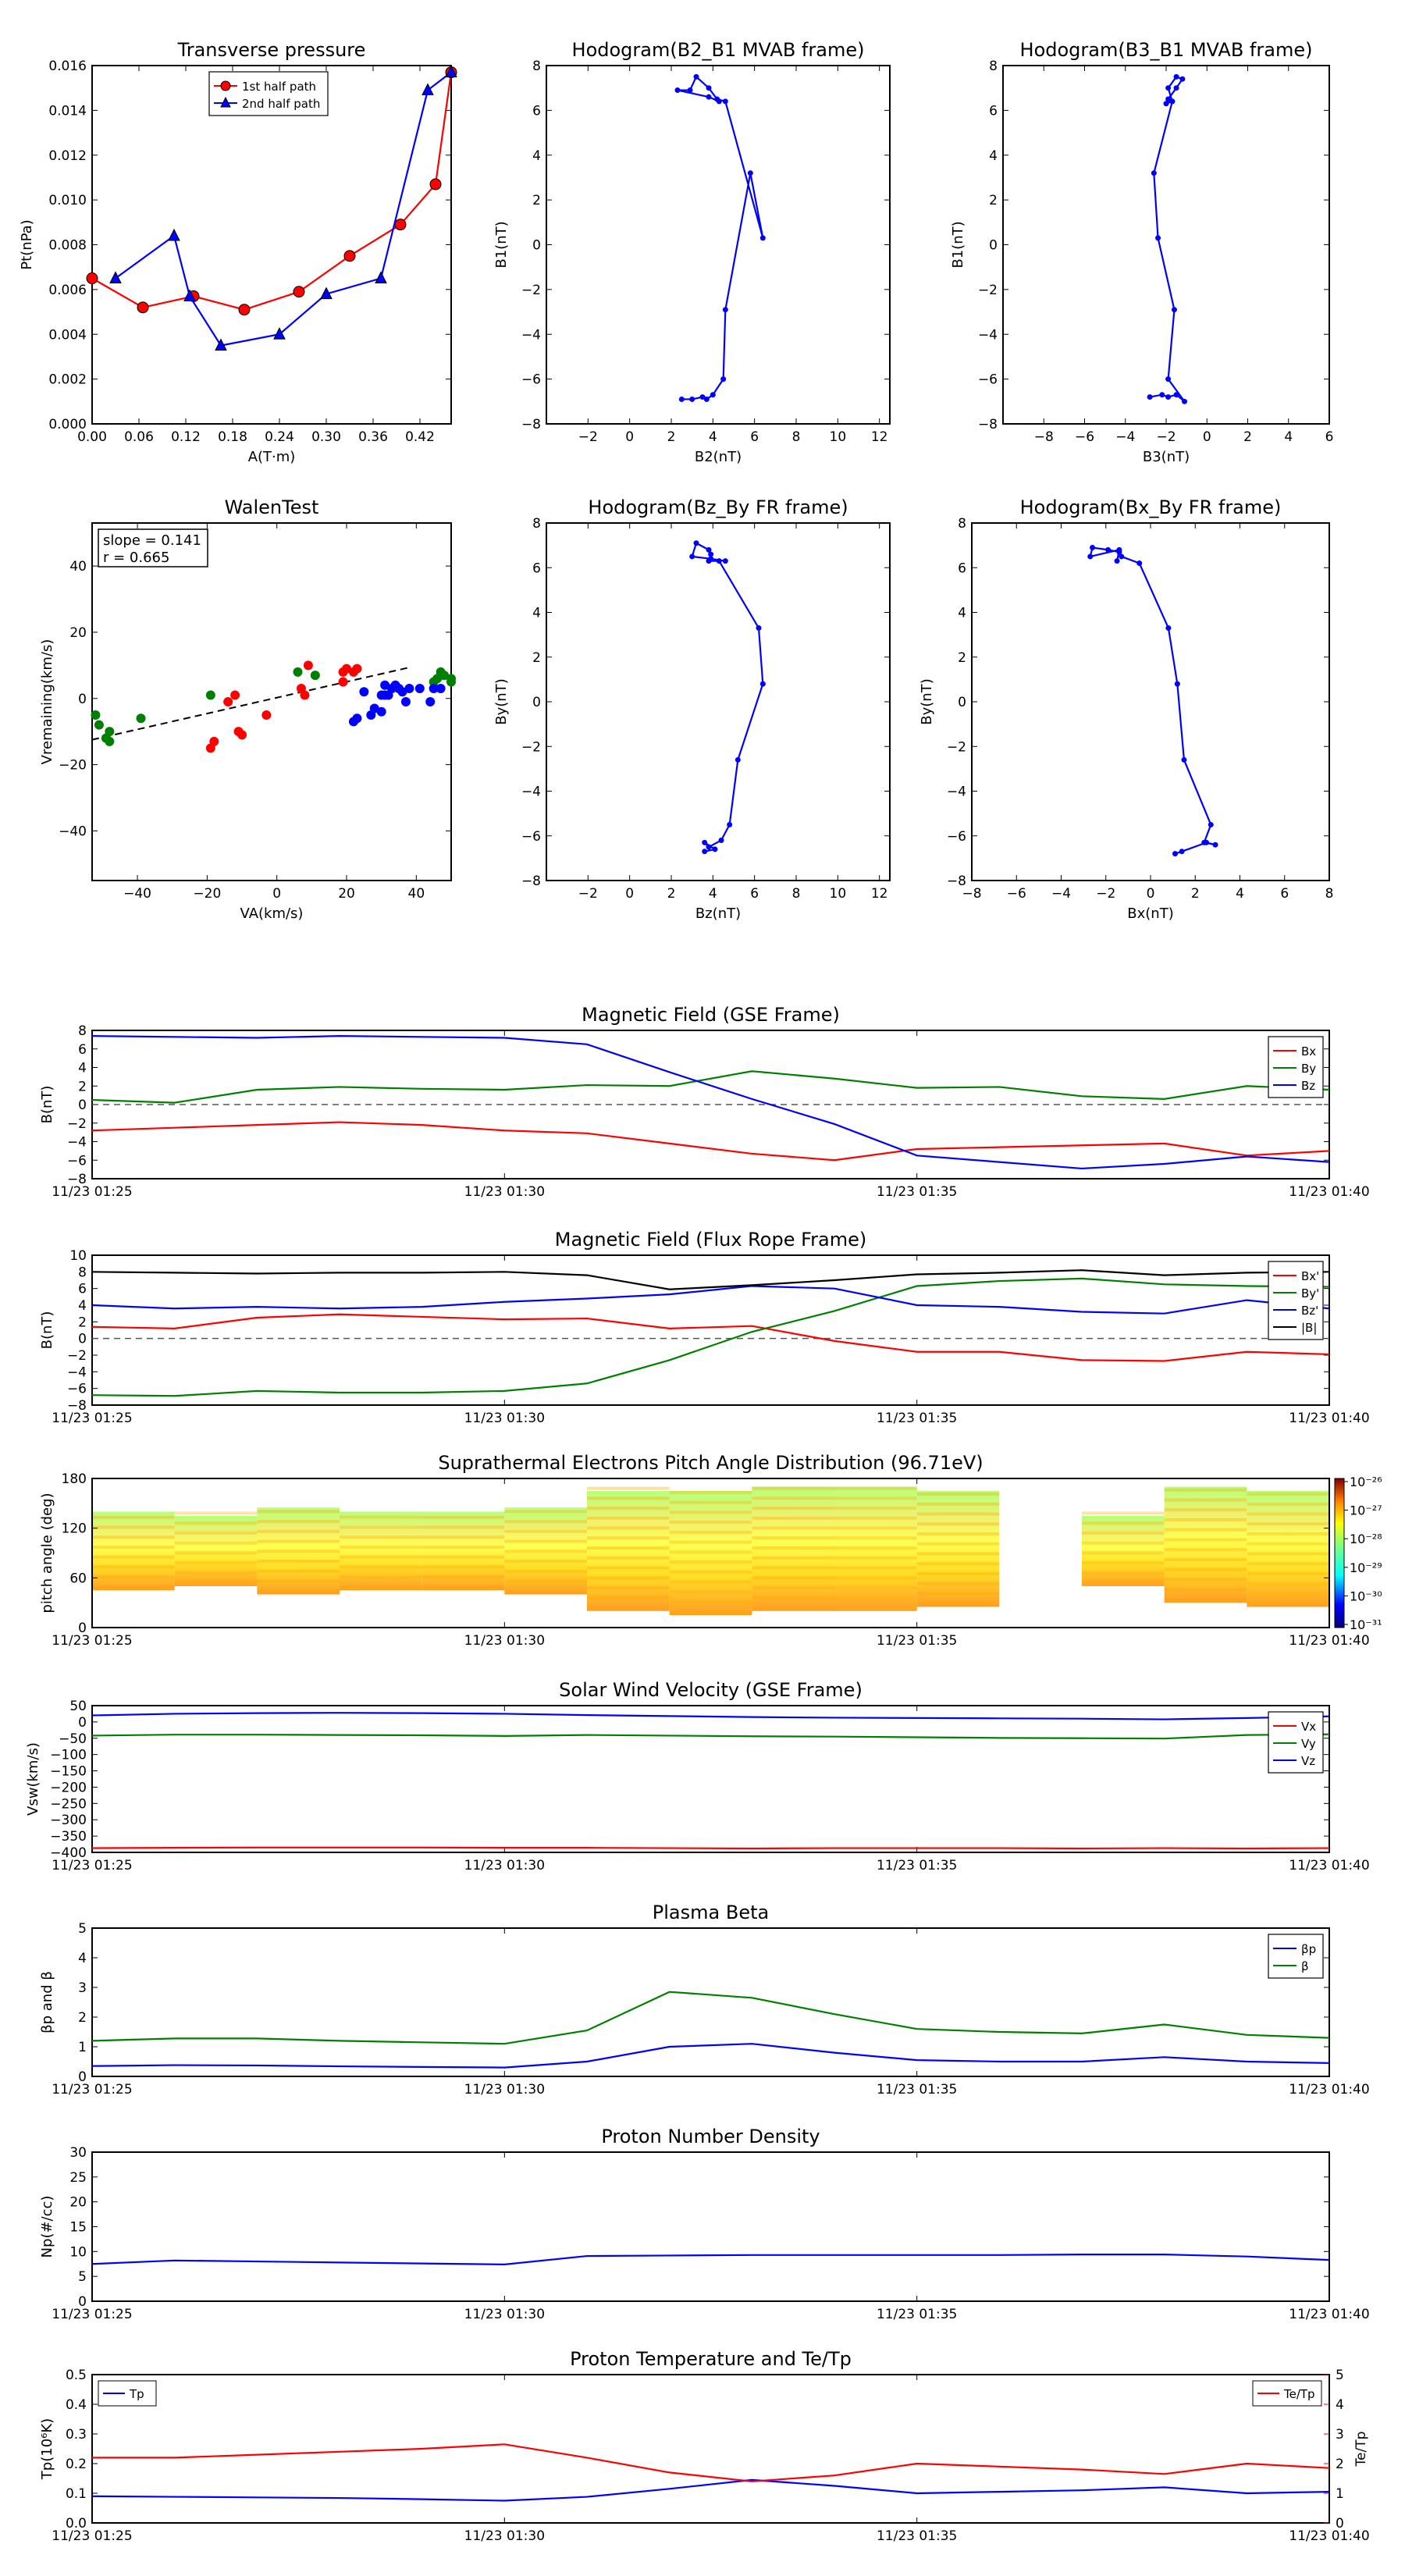 Image resolution: width=1405 pixels, height=2576 pixels. Describe the element at coordinates (711, 1015) in the screenshot. I see `chart-title: Magnetic Field (GSE Frame)` at that location.